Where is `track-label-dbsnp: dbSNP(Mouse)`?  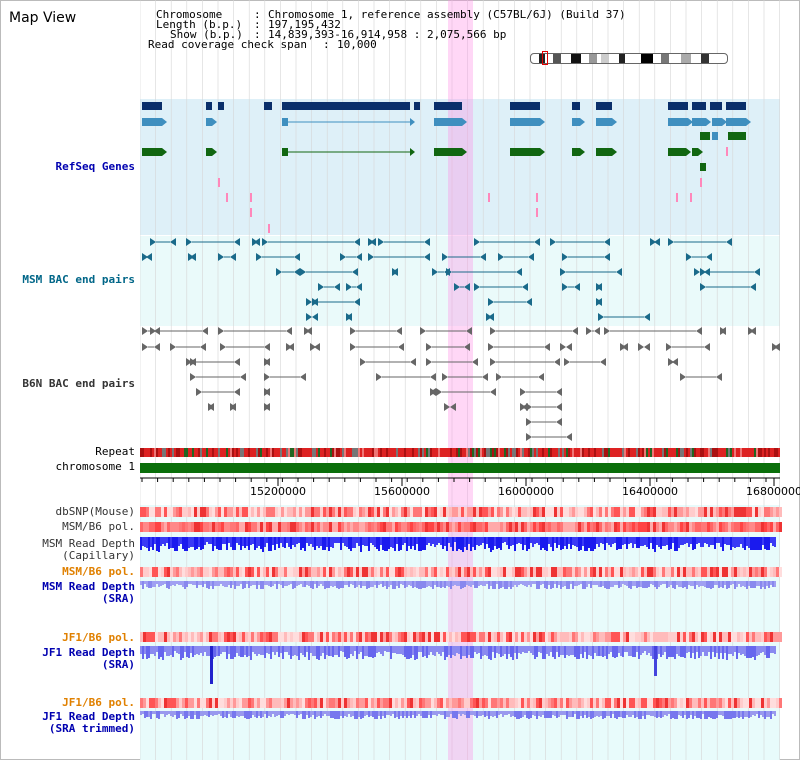
track-label-dbsnp: dbSNP(Mouse) is located at coordinates (95, 511).